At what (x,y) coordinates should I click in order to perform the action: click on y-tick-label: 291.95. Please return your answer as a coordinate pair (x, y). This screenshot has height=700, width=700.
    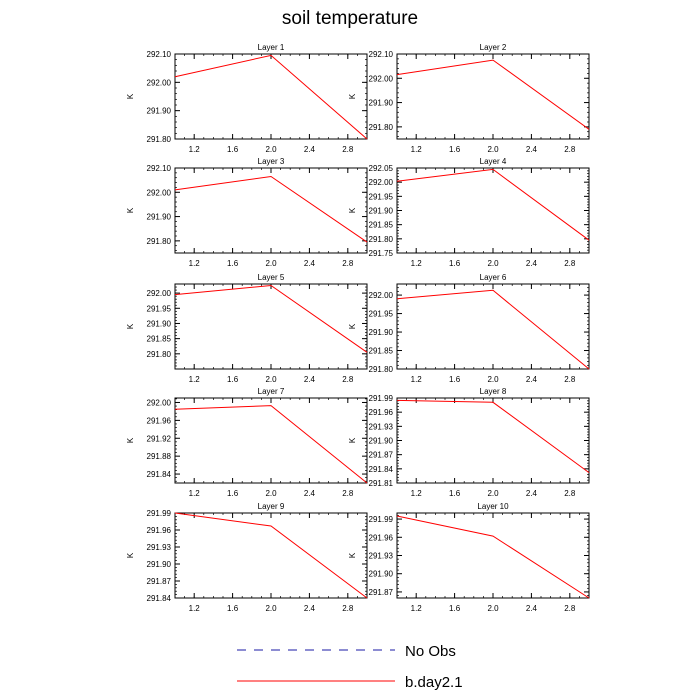
    Looking at the image, I should click on (381, 314).